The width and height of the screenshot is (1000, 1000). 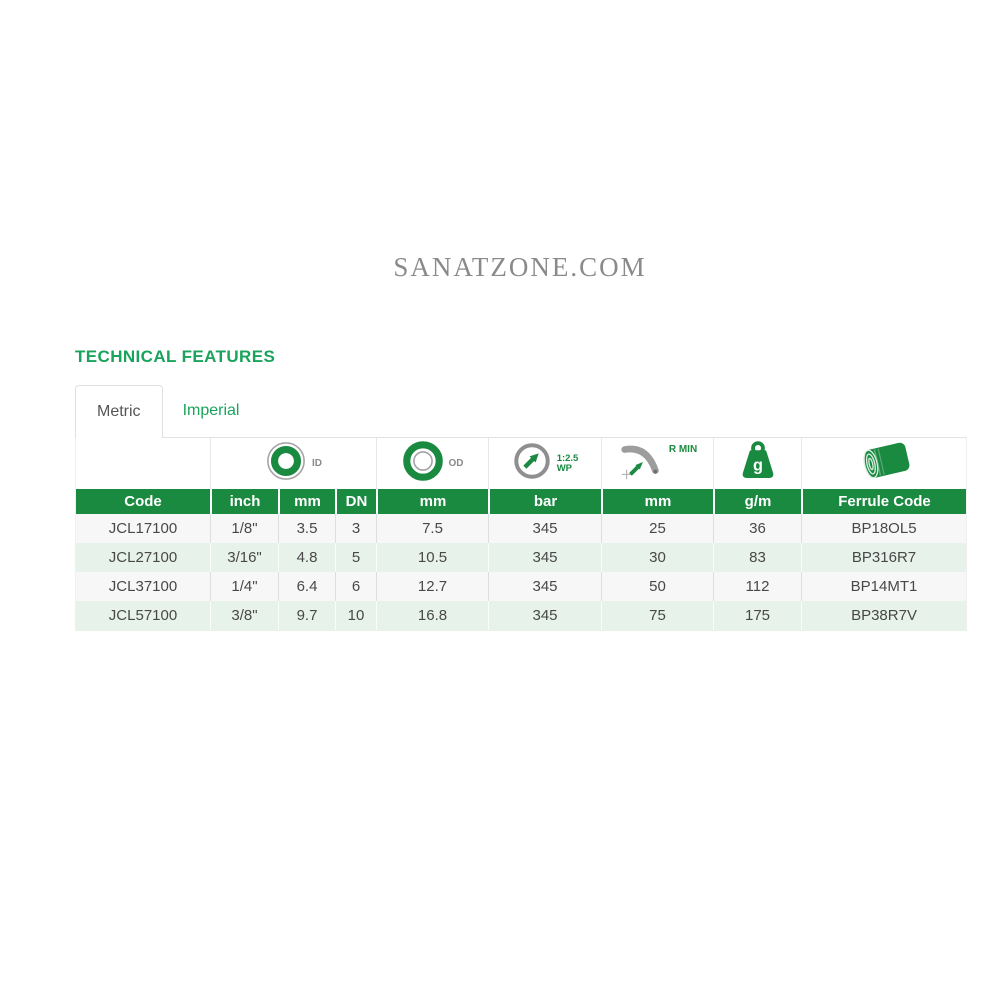 What do you see at coordinates (657, 528) in the screenshot?
I see `rmin-cell: 25` at bounding box center [657, 528].